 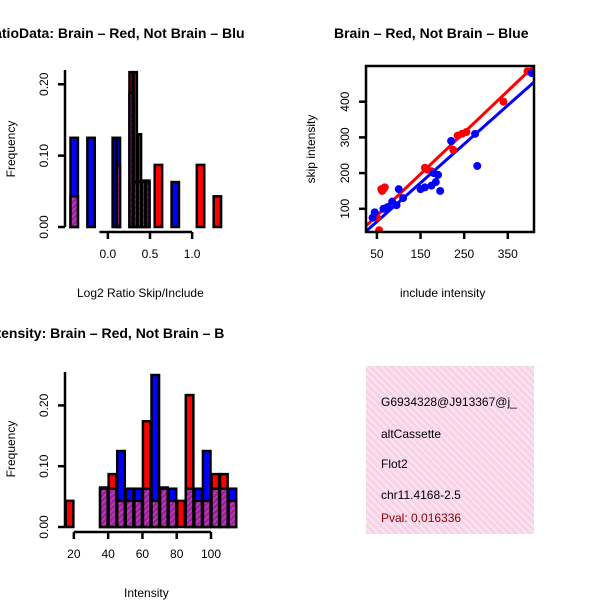 I want to click on ratio-y-tick-label: 0.10, so click(x=44, y=156).